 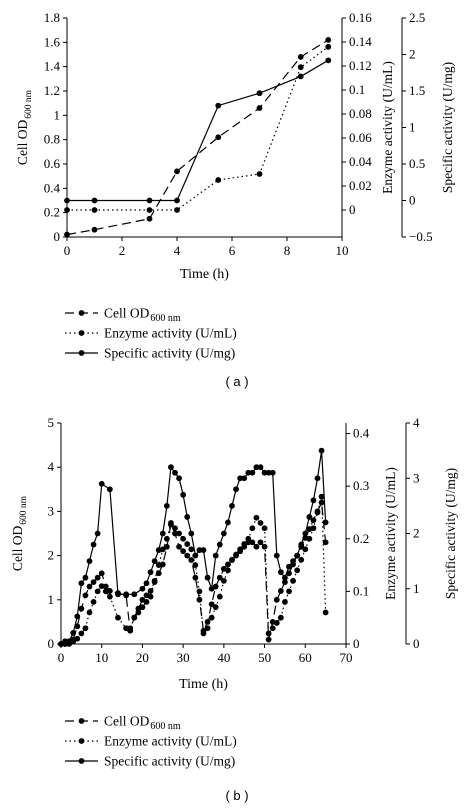 I want to click on legend-entry-1: Enzyme activity (U/mL), so click(x=151, y=333).